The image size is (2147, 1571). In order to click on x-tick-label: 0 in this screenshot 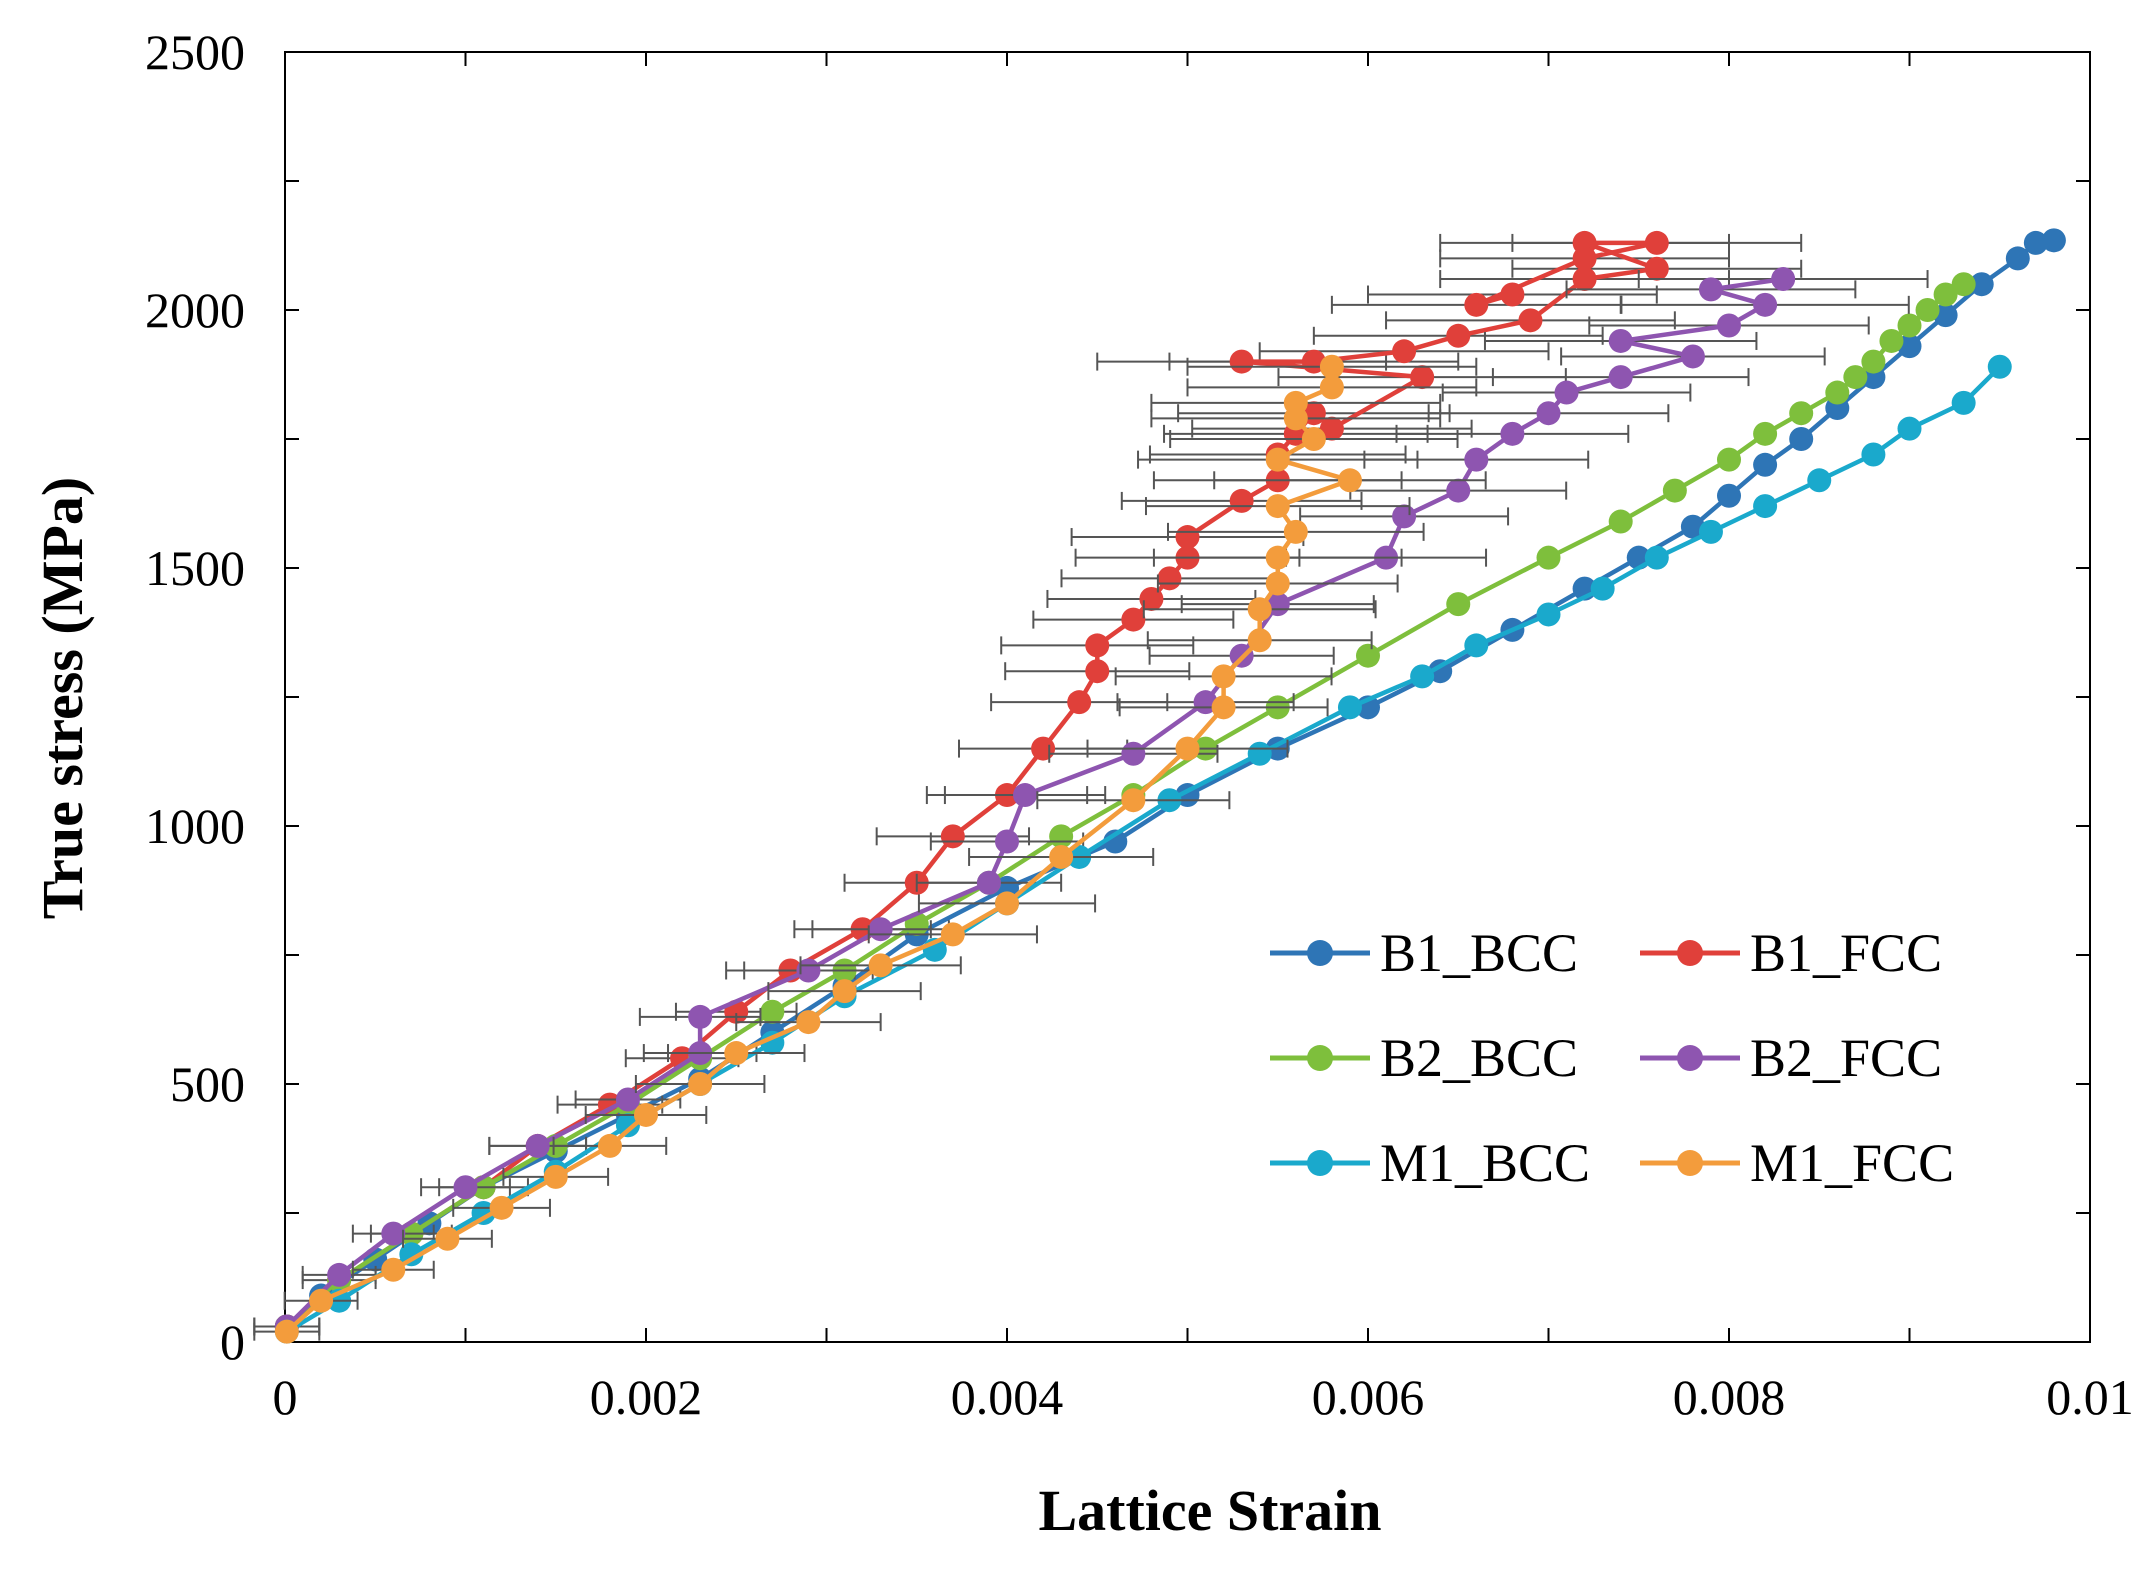, I will do `click(285, 1397)`.